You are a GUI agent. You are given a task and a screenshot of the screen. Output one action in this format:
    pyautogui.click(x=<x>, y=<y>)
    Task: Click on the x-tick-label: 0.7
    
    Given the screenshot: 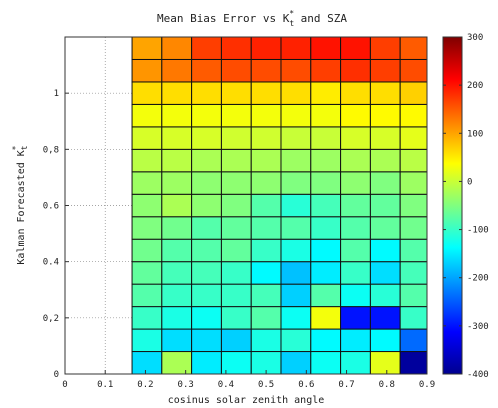 What is the action you would take?
    pyautogui.click(x=346, y=385)
    